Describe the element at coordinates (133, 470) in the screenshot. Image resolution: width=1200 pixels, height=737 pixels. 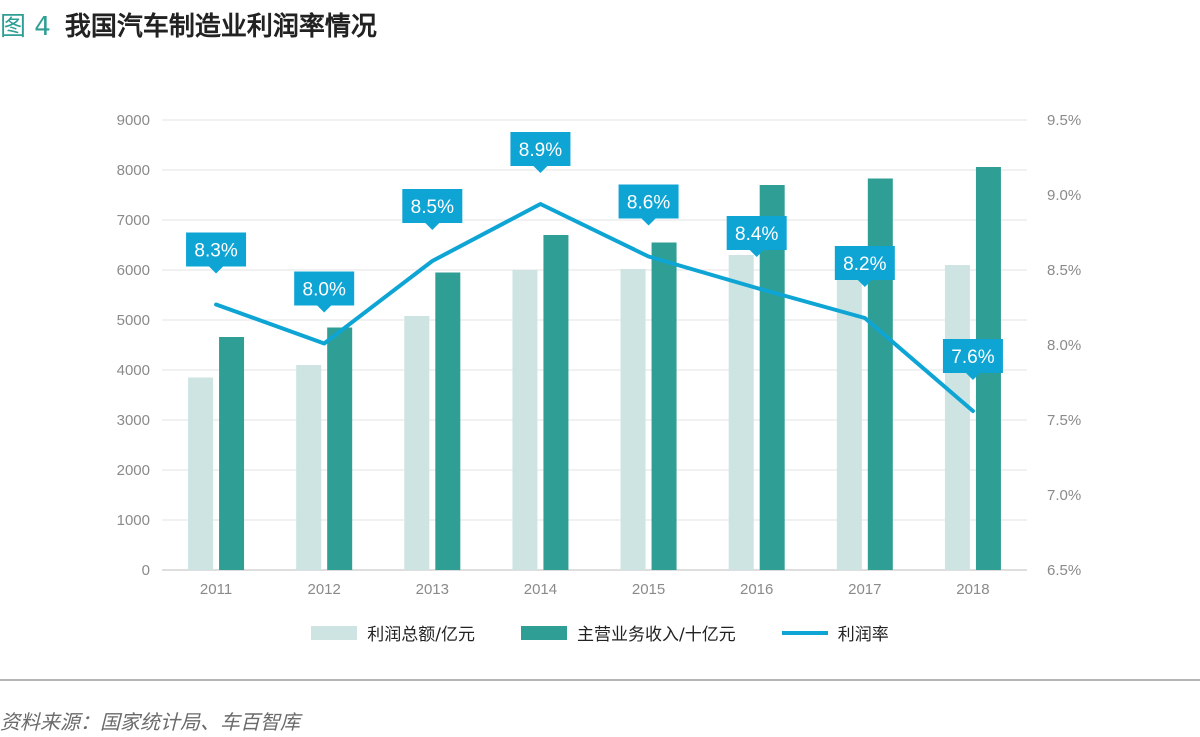
I see `left-tick-label: 2000` at that location.